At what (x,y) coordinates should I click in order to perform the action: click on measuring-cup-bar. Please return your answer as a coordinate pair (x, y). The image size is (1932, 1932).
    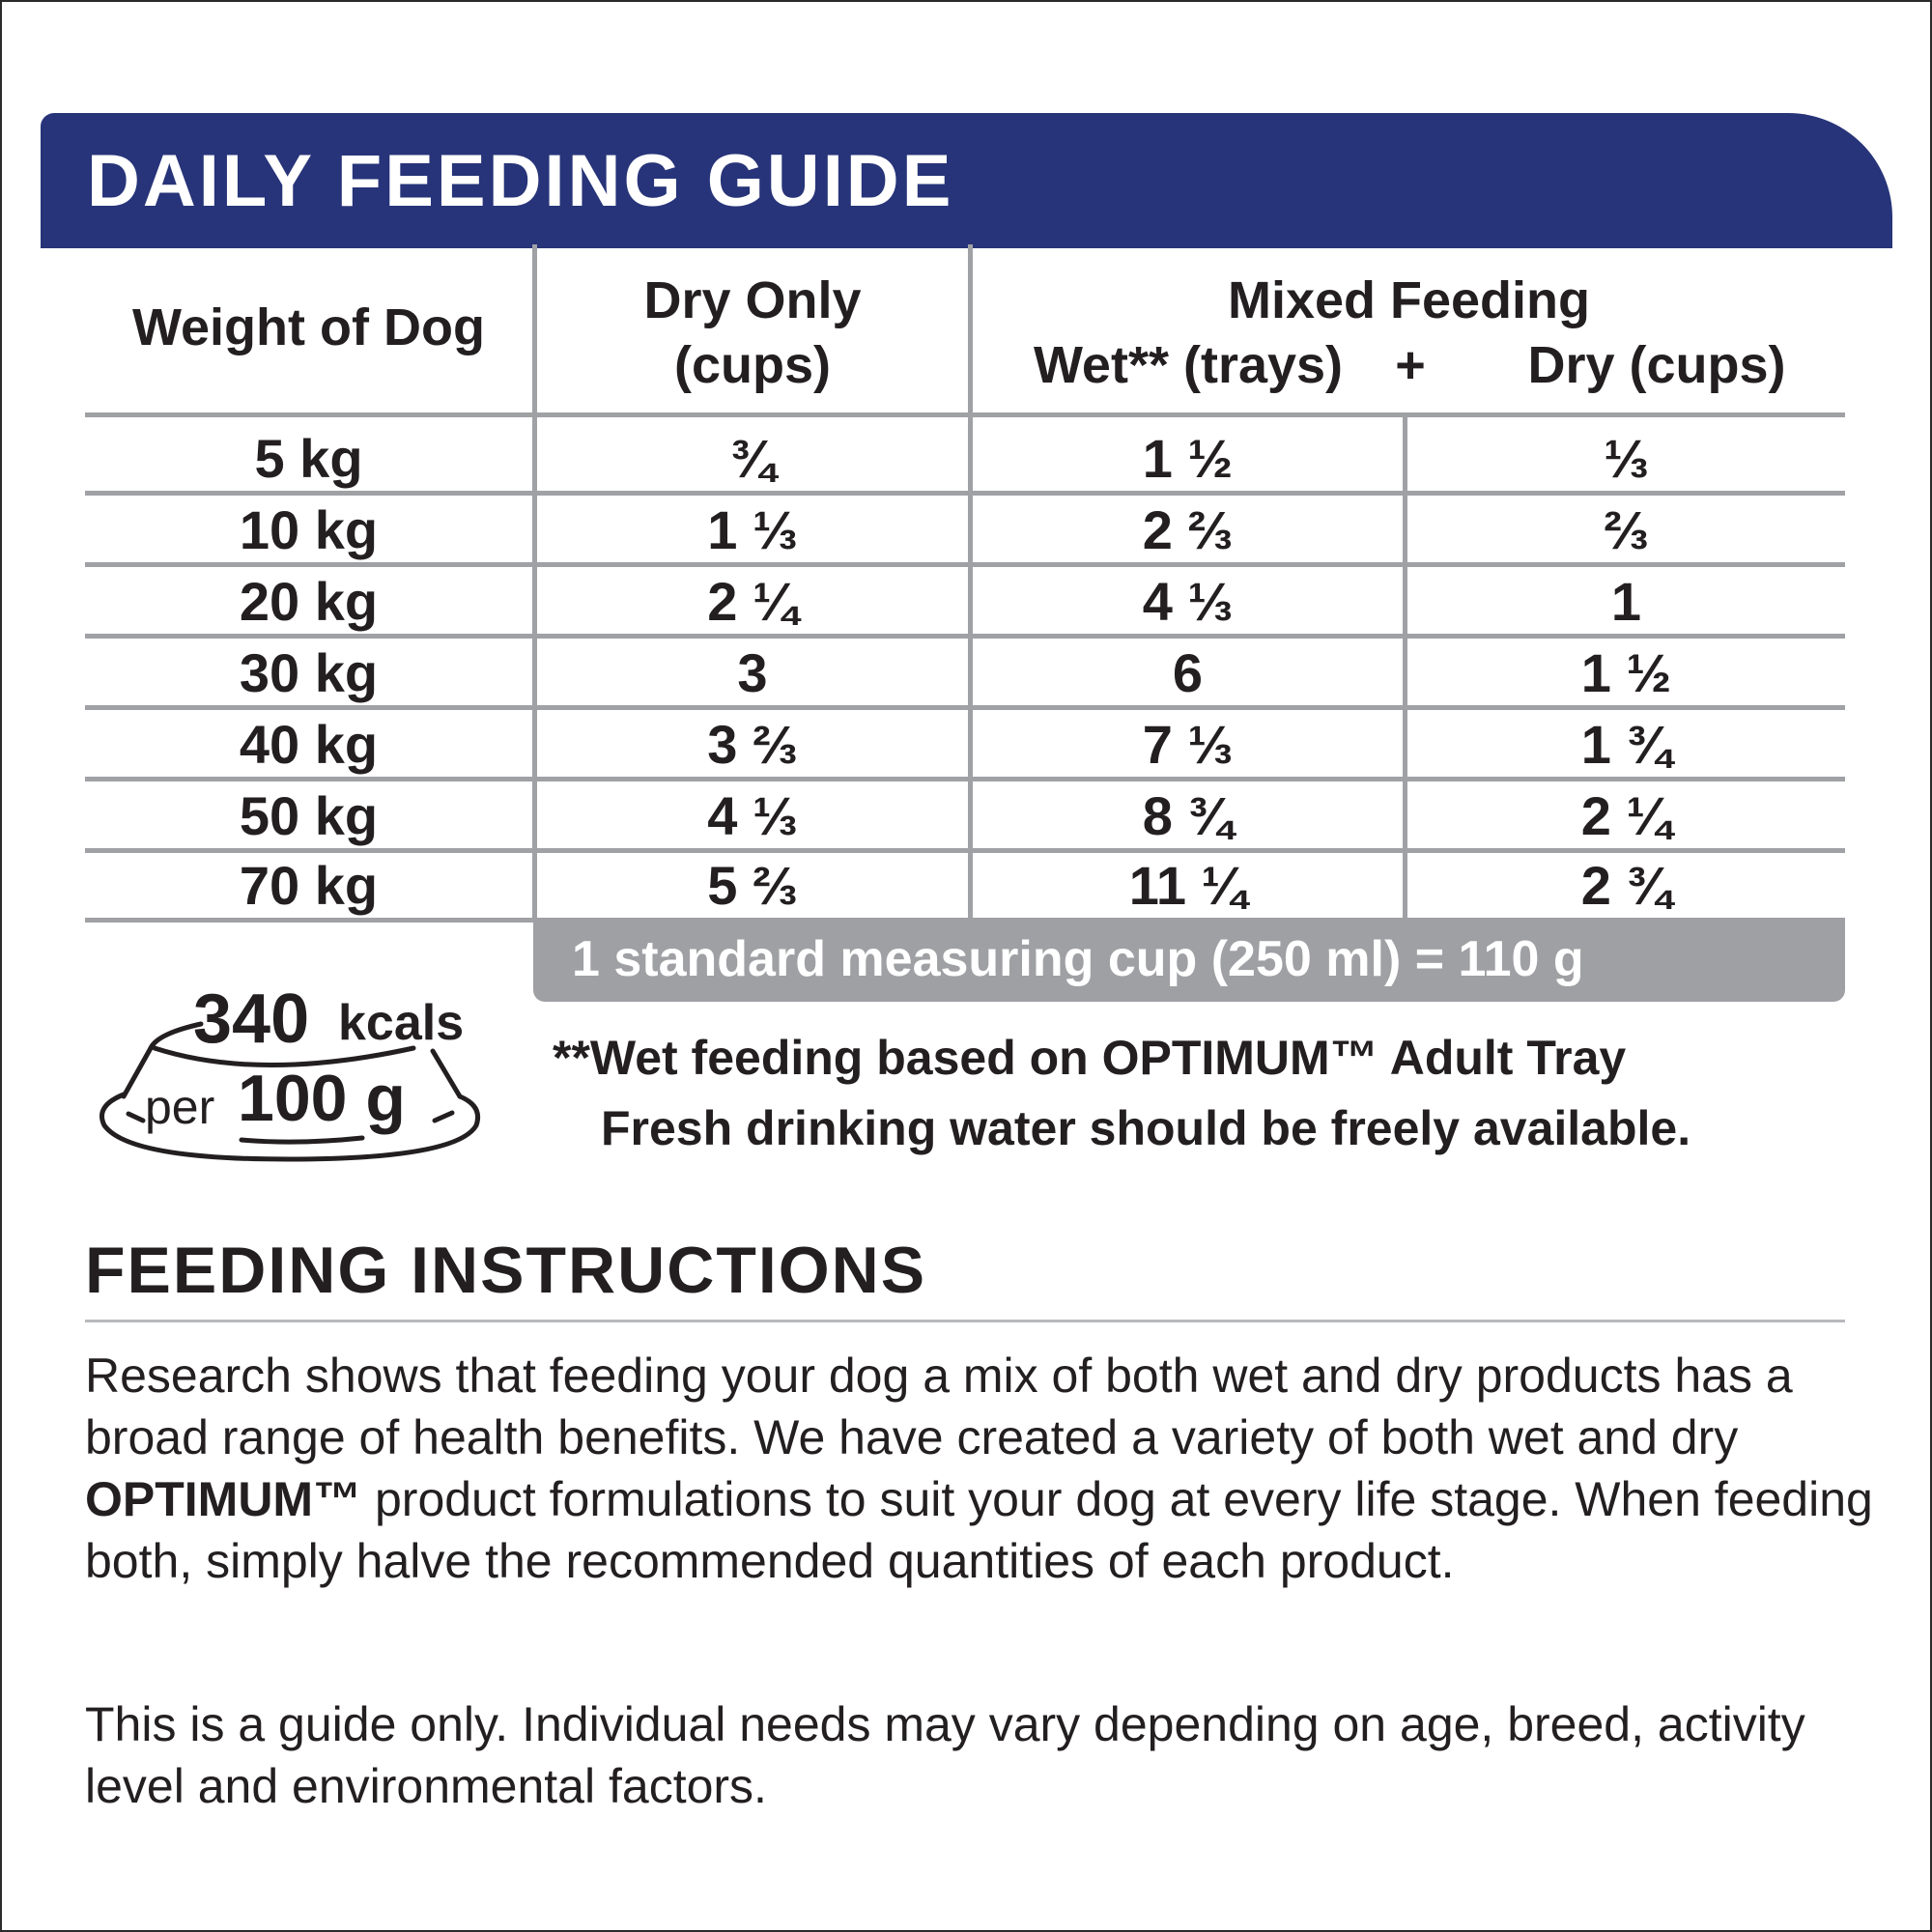
    Looking at the image, I should click on (1189, 960).